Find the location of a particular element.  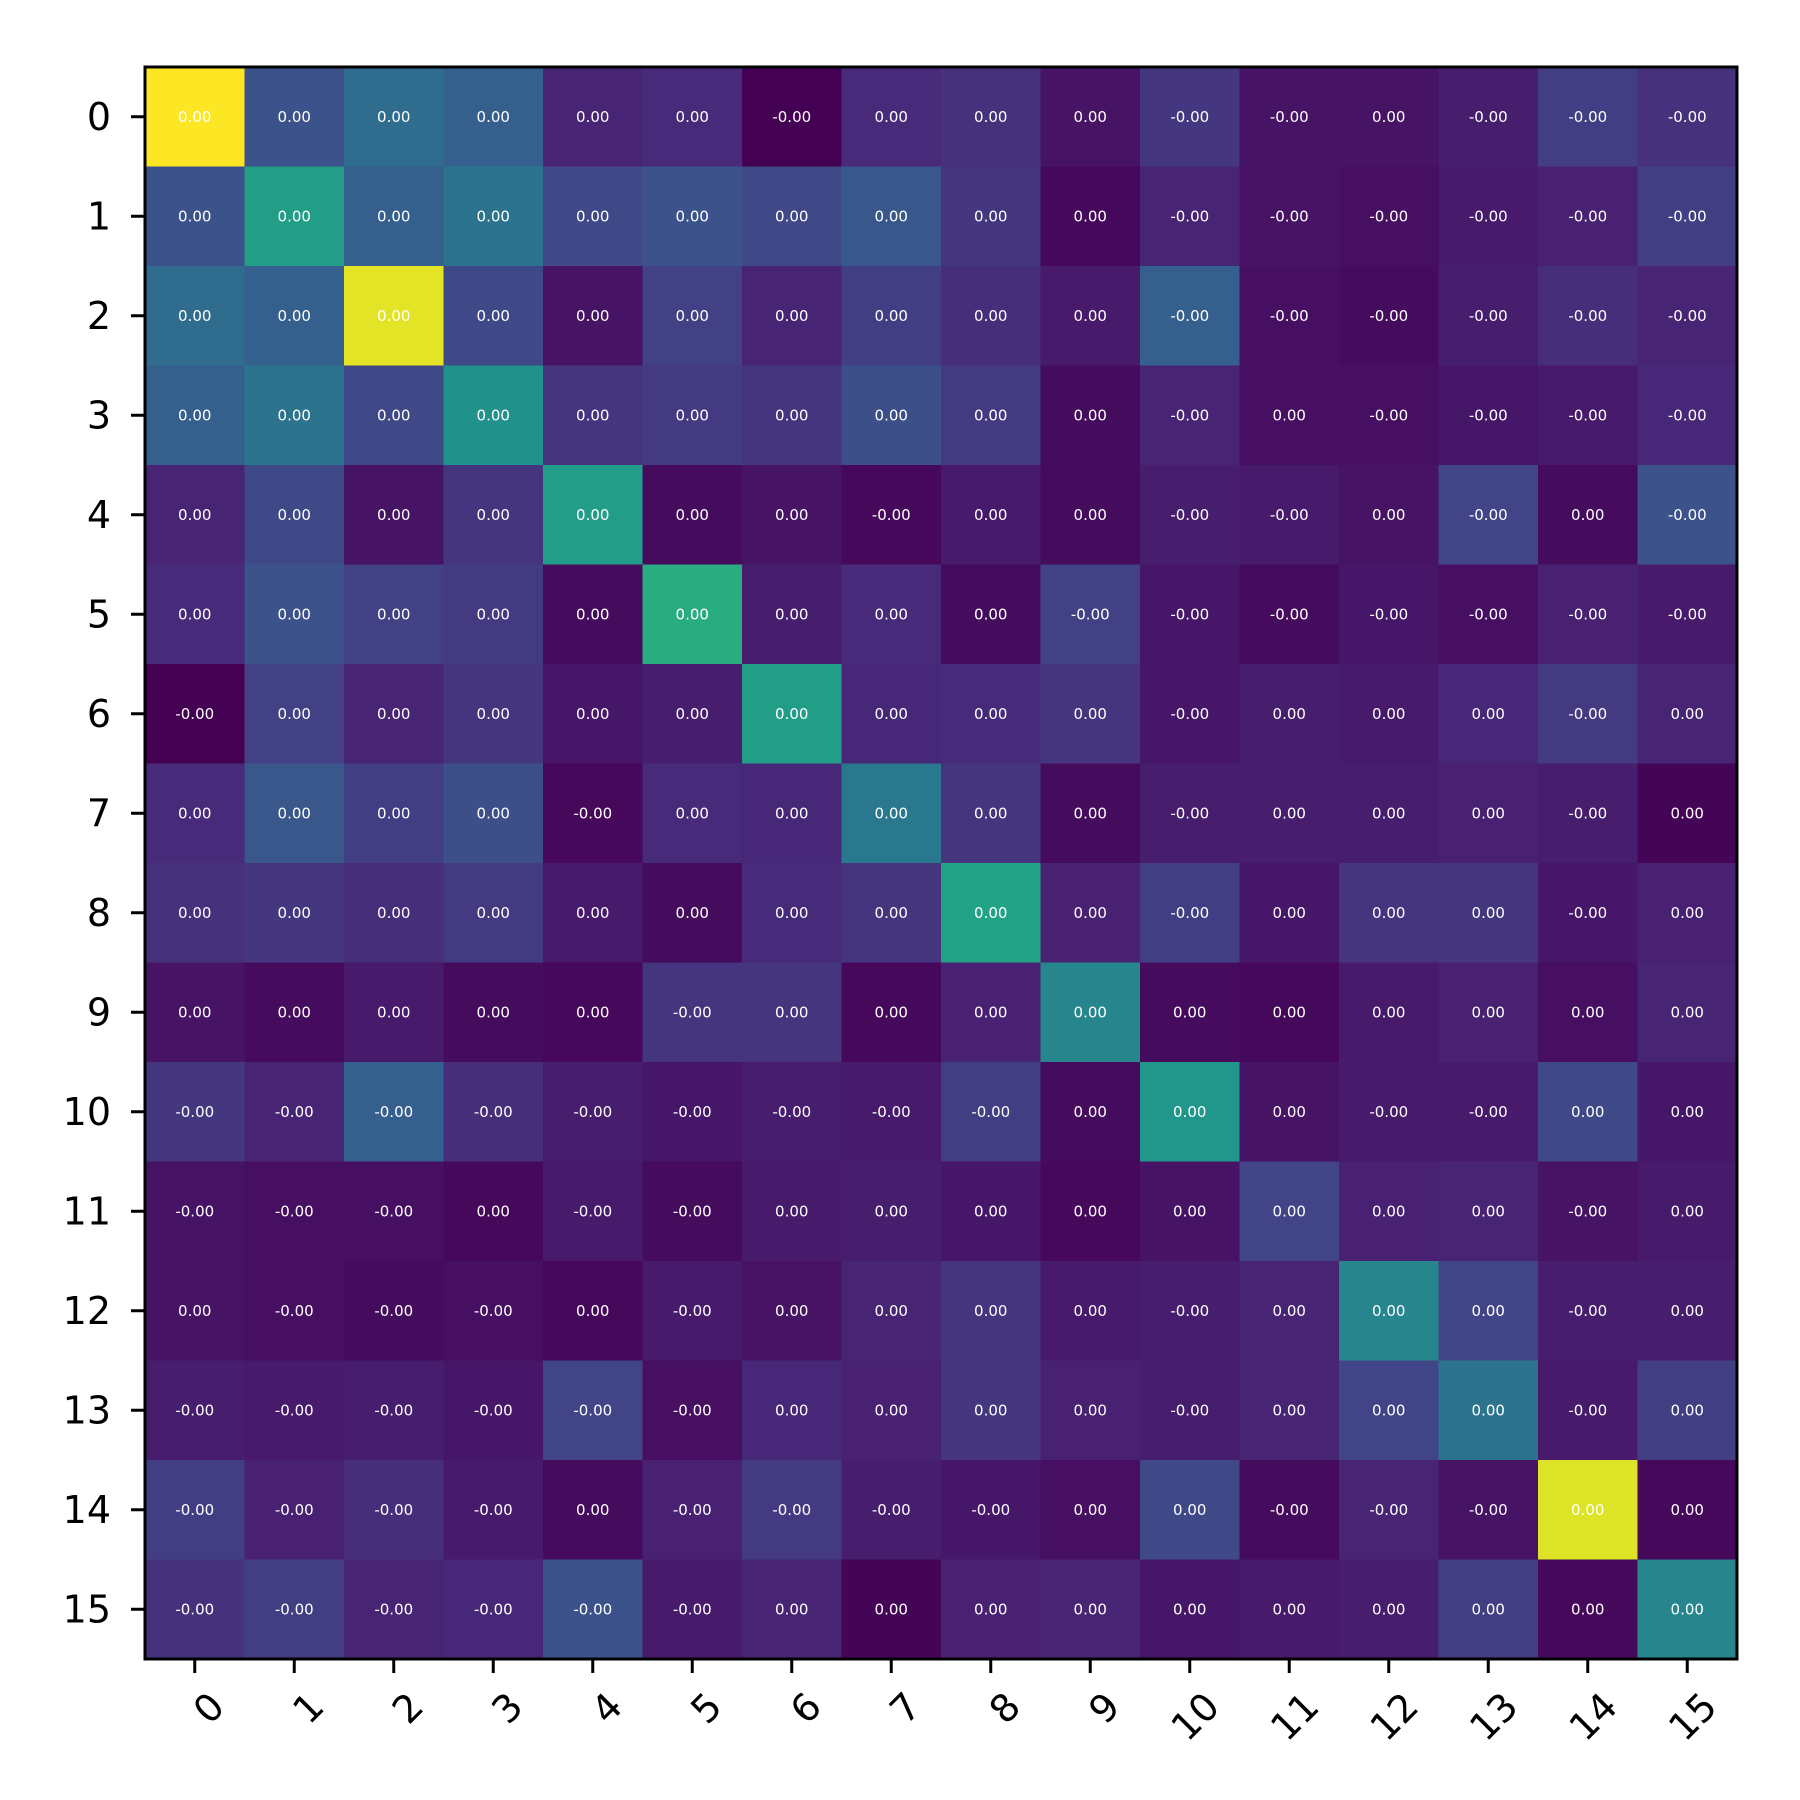

cell-value-label-3-0: 0.00 is located at coordinates (194, 415).